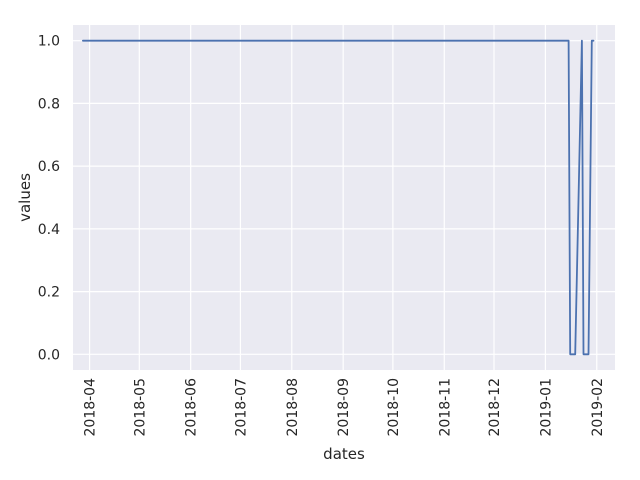 The height and width of the screenshot is (480, 640). Describe the element at coordinates (49, 230) in the screenshot. I see `y-tick-label: 0.4` at that location.